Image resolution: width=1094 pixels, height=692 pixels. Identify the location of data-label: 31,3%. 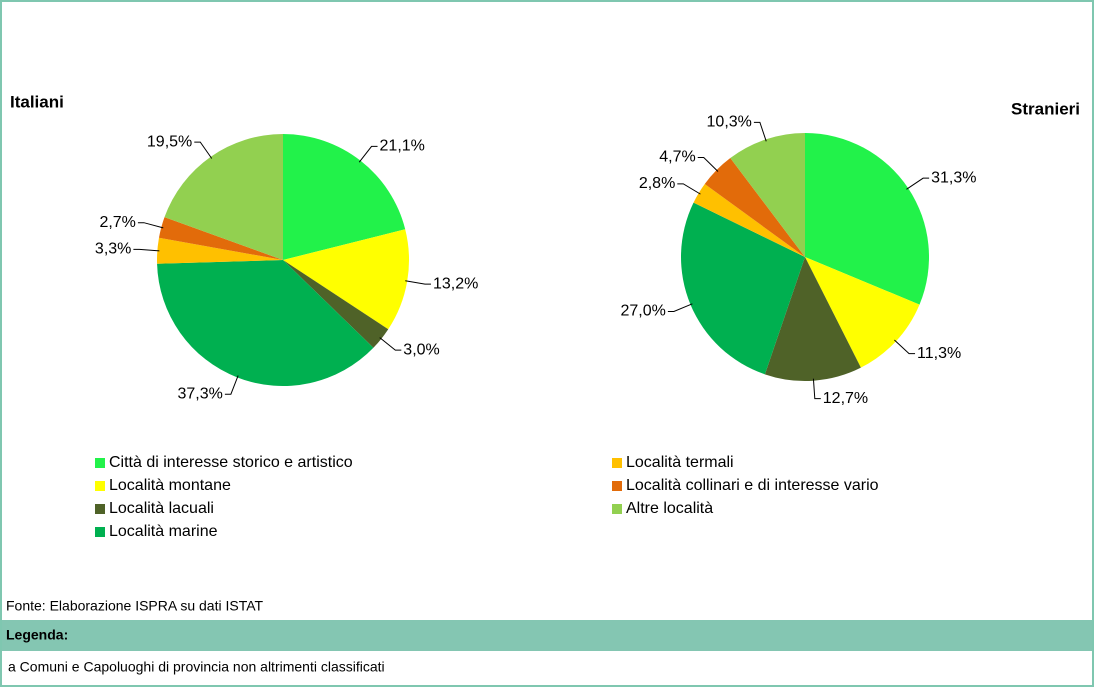
(953, 177).